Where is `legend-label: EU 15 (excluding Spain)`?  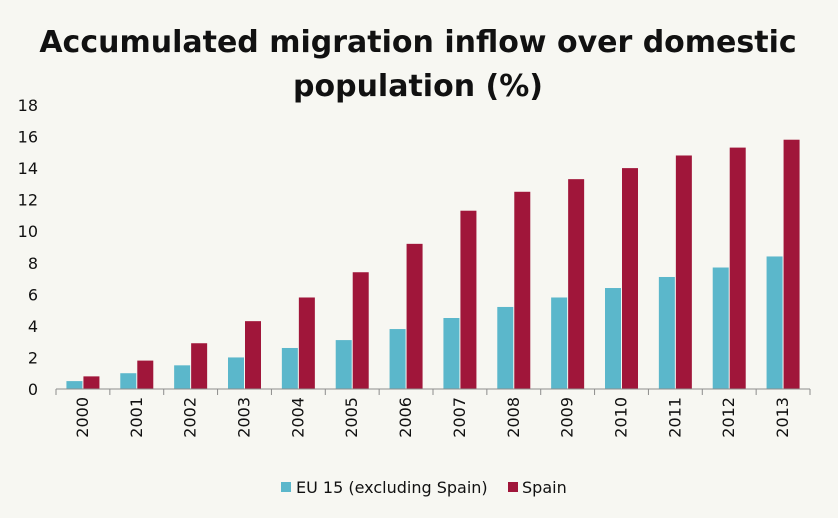
legend-label: EU 15 (excluding Spain) is located at coordinates (392, 487).